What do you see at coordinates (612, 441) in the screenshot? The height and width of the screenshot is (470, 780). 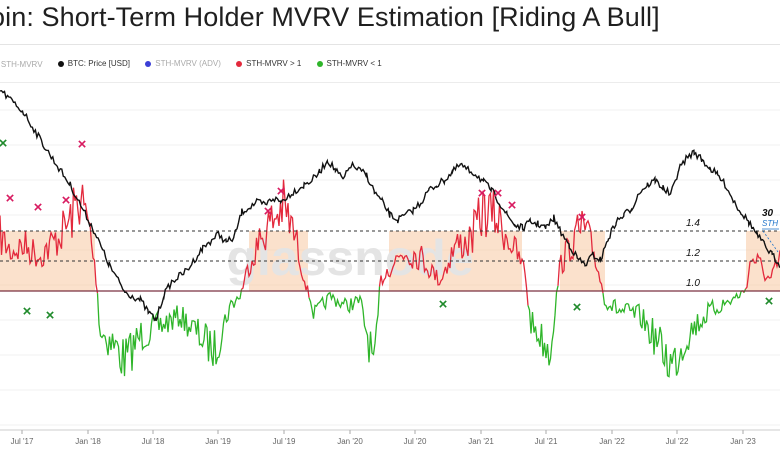 I see `x-tick-label: Jan '22` at bounding box center [612, 441].